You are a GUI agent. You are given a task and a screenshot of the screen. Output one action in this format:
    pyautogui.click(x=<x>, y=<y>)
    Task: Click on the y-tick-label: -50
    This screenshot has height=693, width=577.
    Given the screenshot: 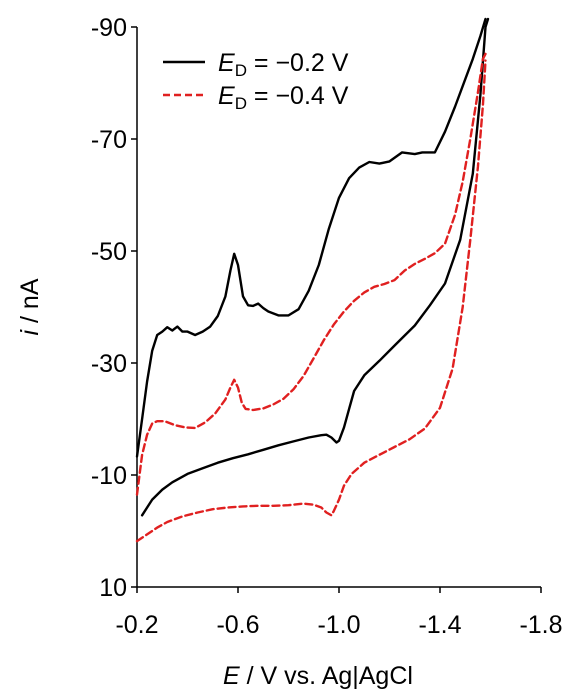 What is the action you would take?
    pyautogui.click(x=109, y=252)
    